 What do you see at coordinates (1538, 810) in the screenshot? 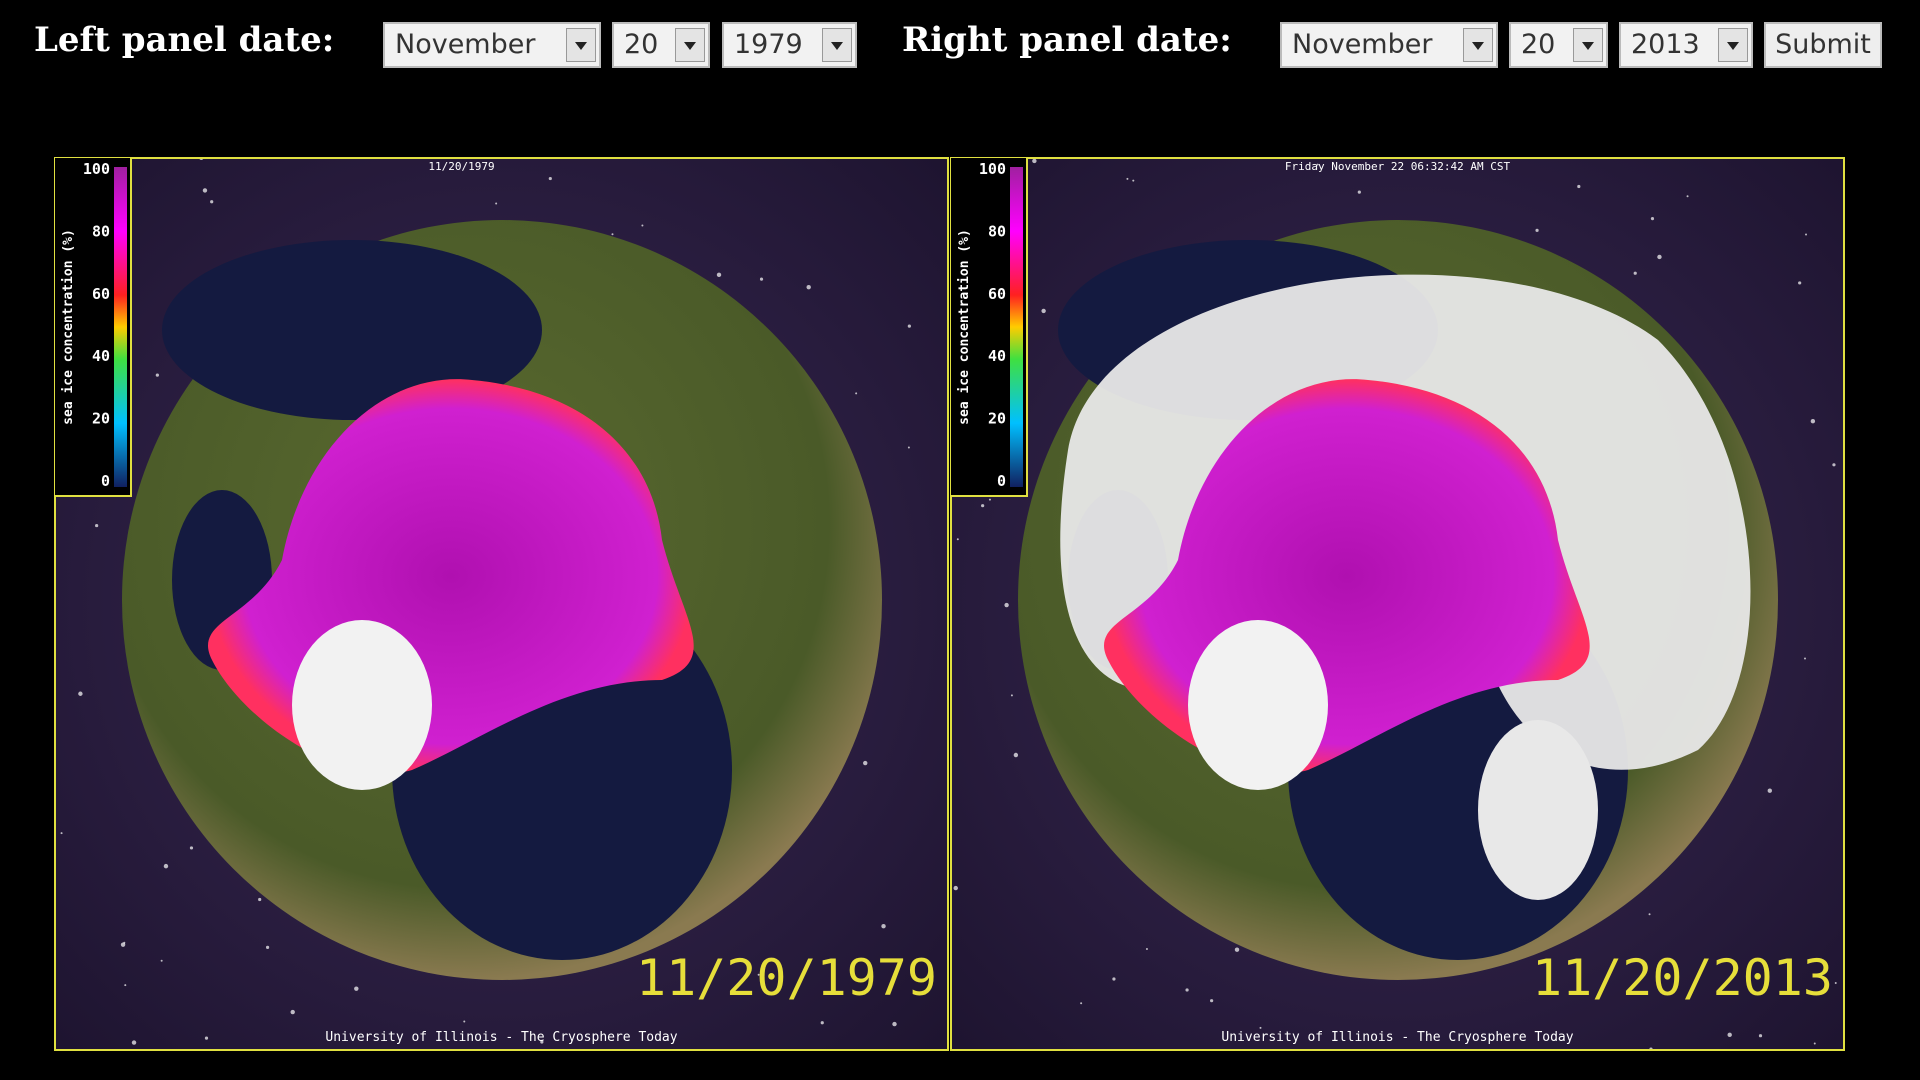
I see `snow` at bounding box center [1538, 810].